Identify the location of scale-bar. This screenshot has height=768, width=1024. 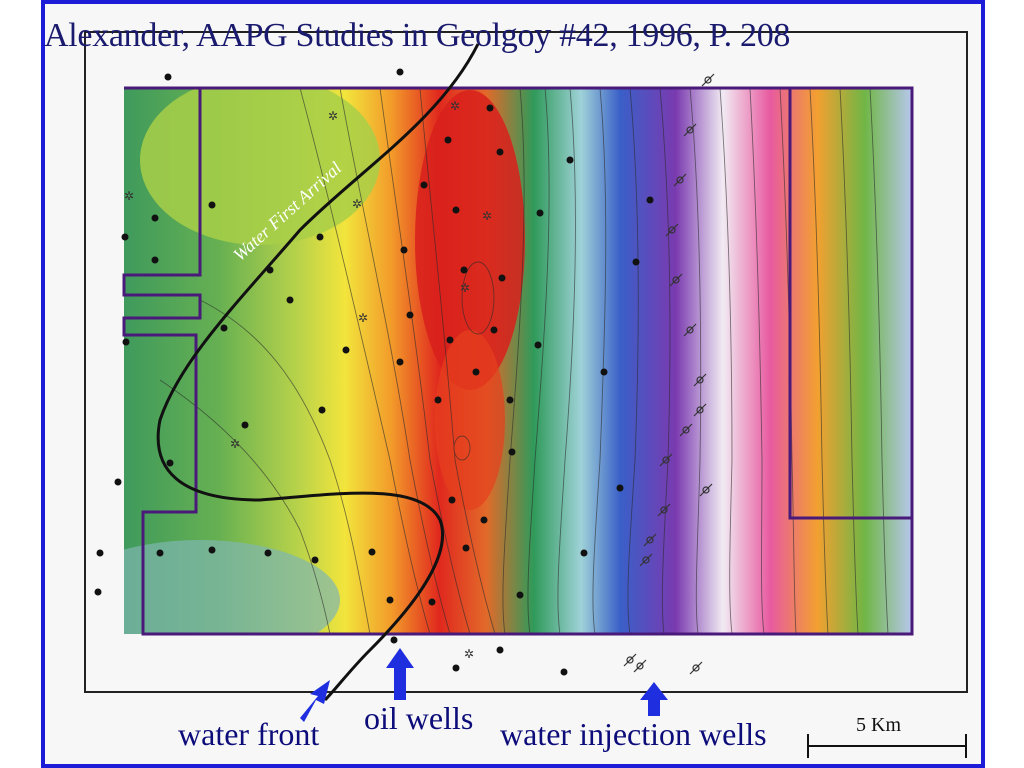
(887, 746).